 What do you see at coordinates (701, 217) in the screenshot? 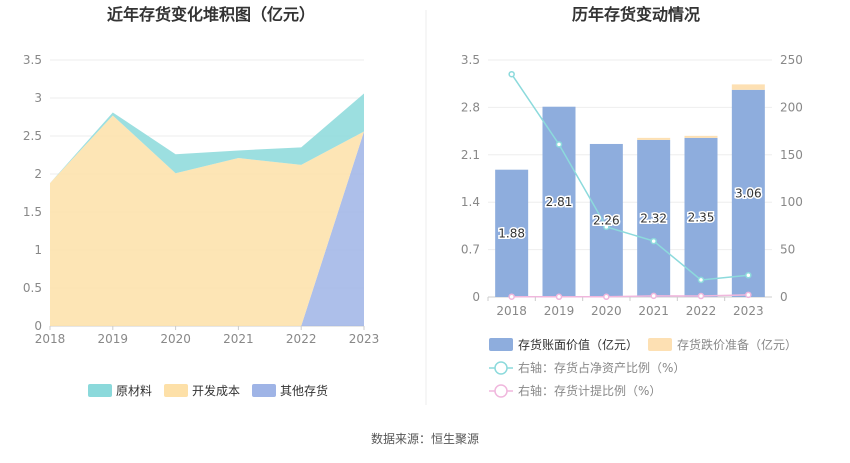
I see `bar-value-label: 2.35` at bounding box center [701, 217].